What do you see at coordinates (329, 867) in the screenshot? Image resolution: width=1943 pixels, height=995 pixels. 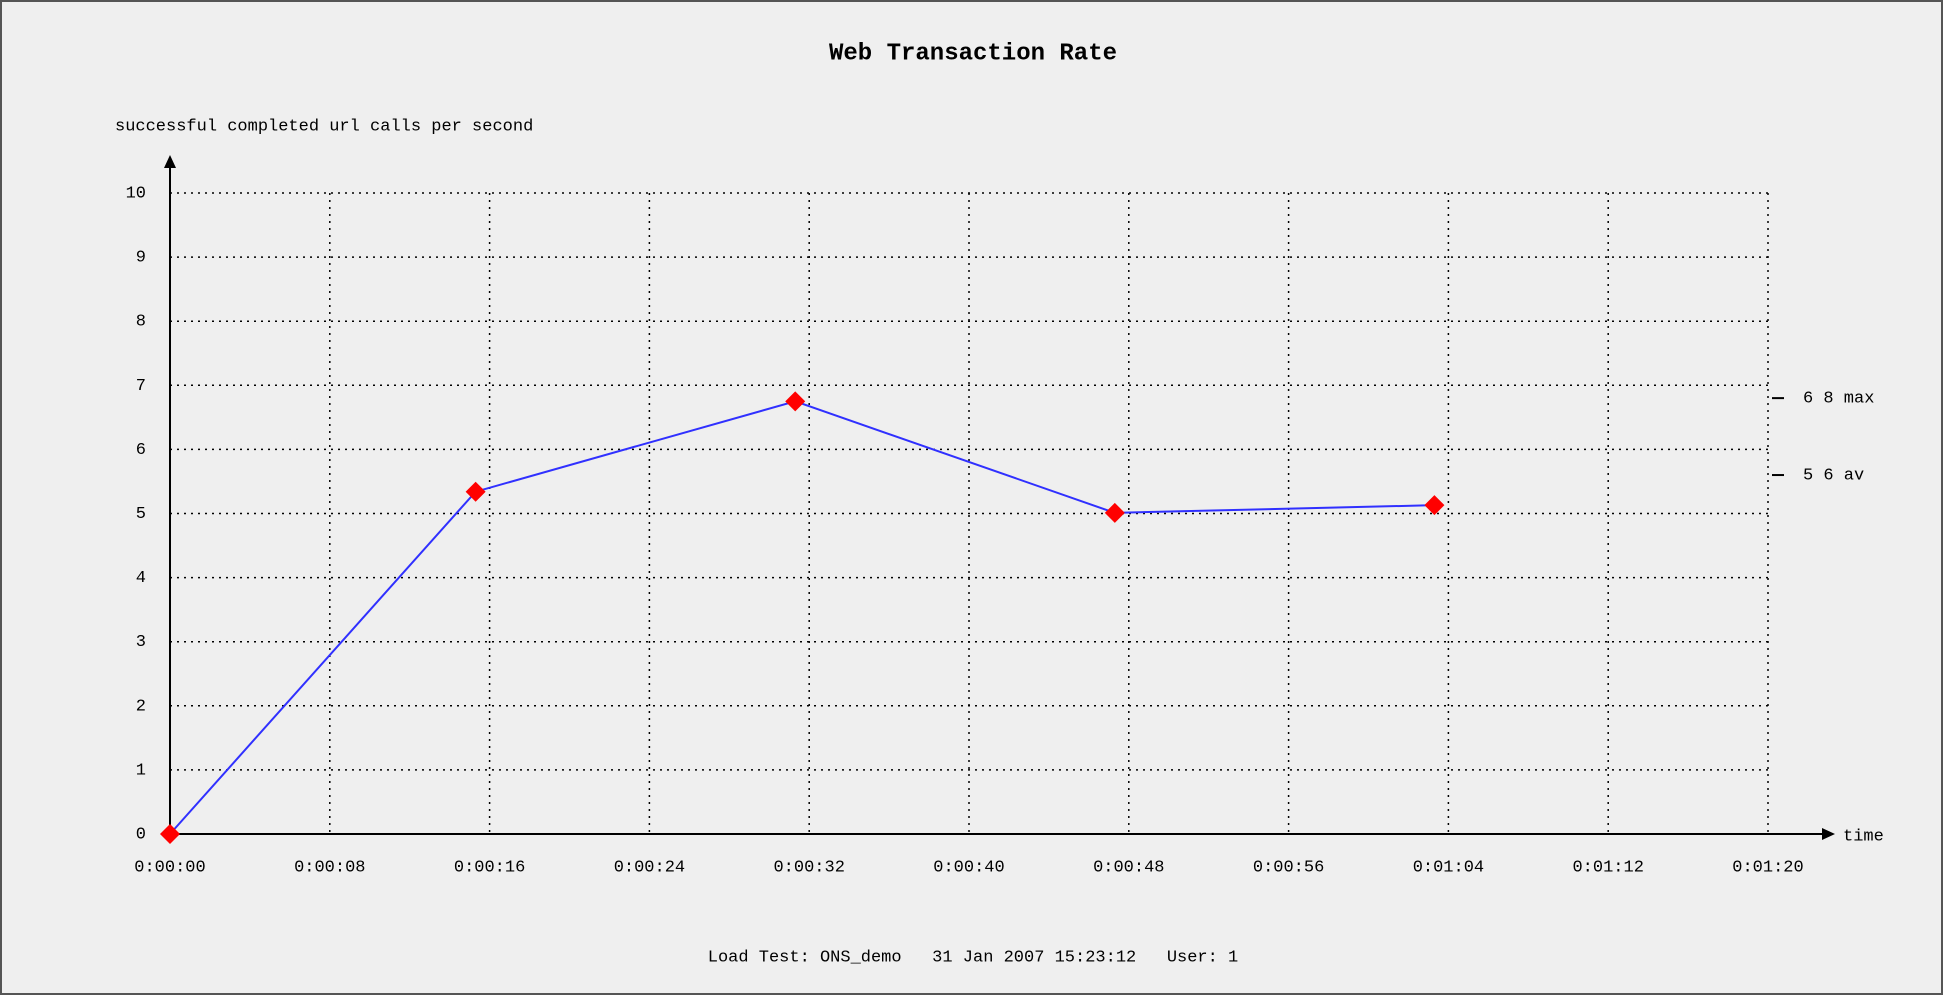 I see `x-tick-label: 0:00:08` at bounding box center [329, 867].